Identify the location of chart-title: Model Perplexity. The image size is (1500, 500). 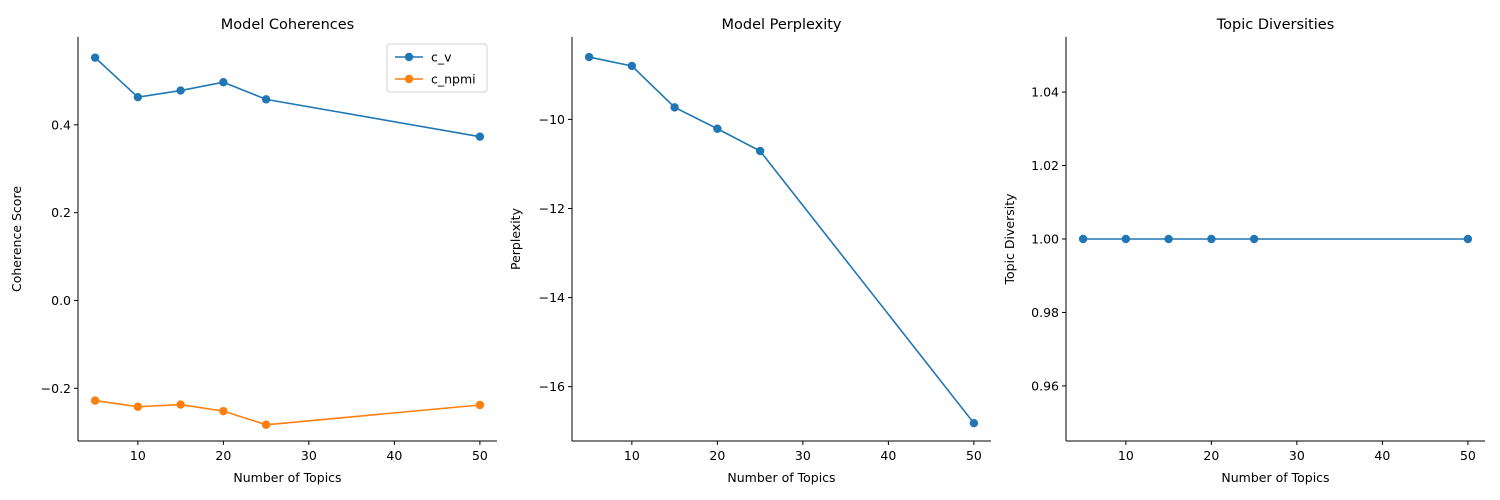
(781, 25).